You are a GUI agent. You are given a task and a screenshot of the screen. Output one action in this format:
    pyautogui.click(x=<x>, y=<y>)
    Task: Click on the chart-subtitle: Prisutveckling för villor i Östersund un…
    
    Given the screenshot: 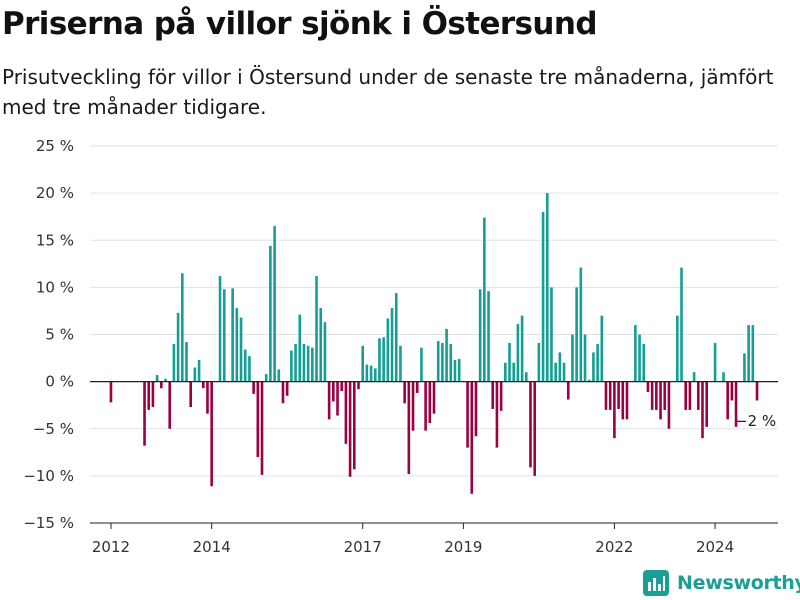 What is the action you would take?
    pyautogui.click(x=388, y=92)
    